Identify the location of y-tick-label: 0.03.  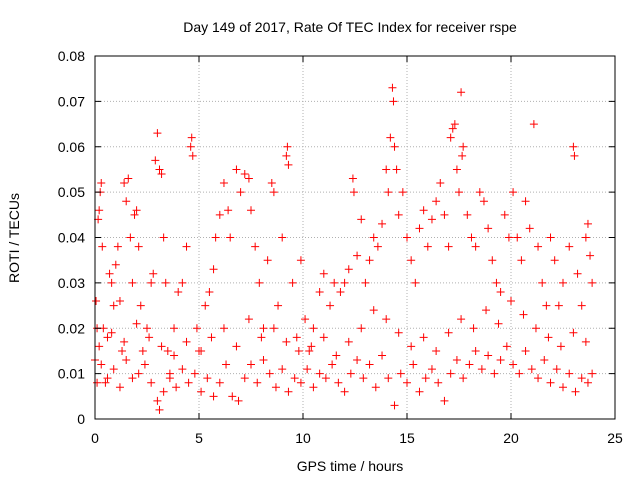
(71, 283).